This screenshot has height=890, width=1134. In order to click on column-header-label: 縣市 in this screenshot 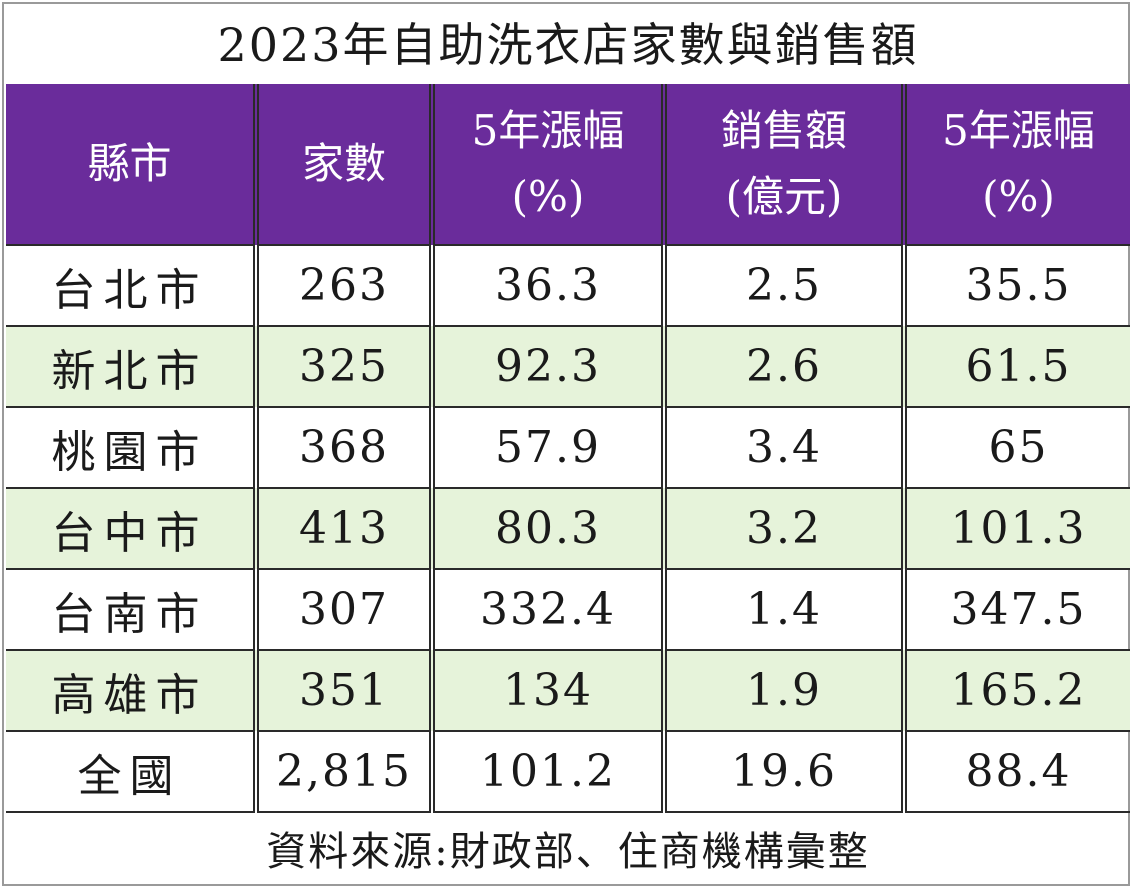, I will do `click(129, 163)`.